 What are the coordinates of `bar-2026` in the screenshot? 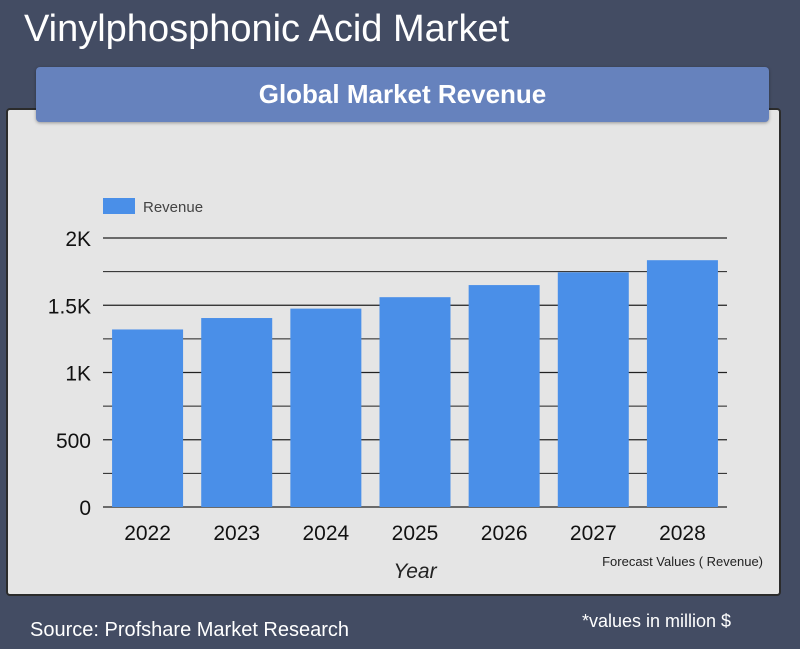 It's located at (504, 396).